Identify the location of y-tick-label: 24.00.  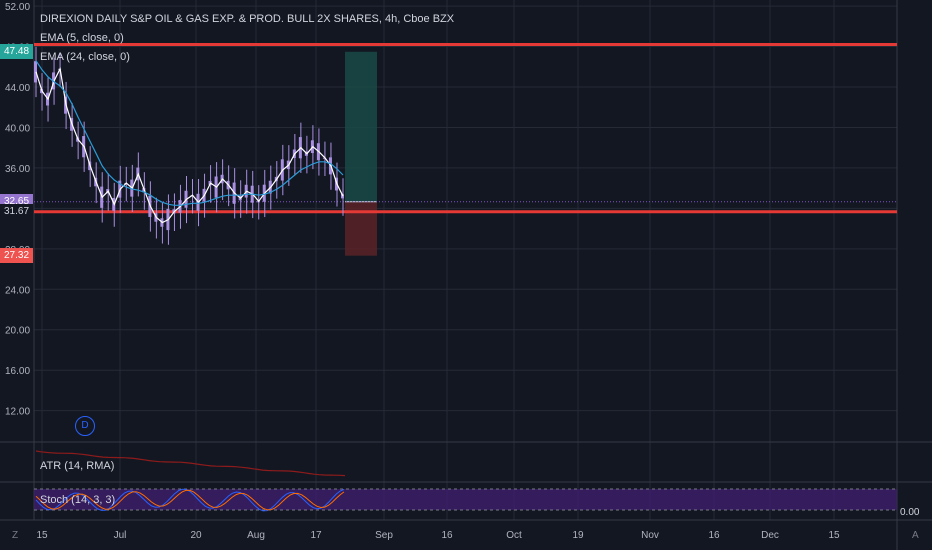
(17, 290).